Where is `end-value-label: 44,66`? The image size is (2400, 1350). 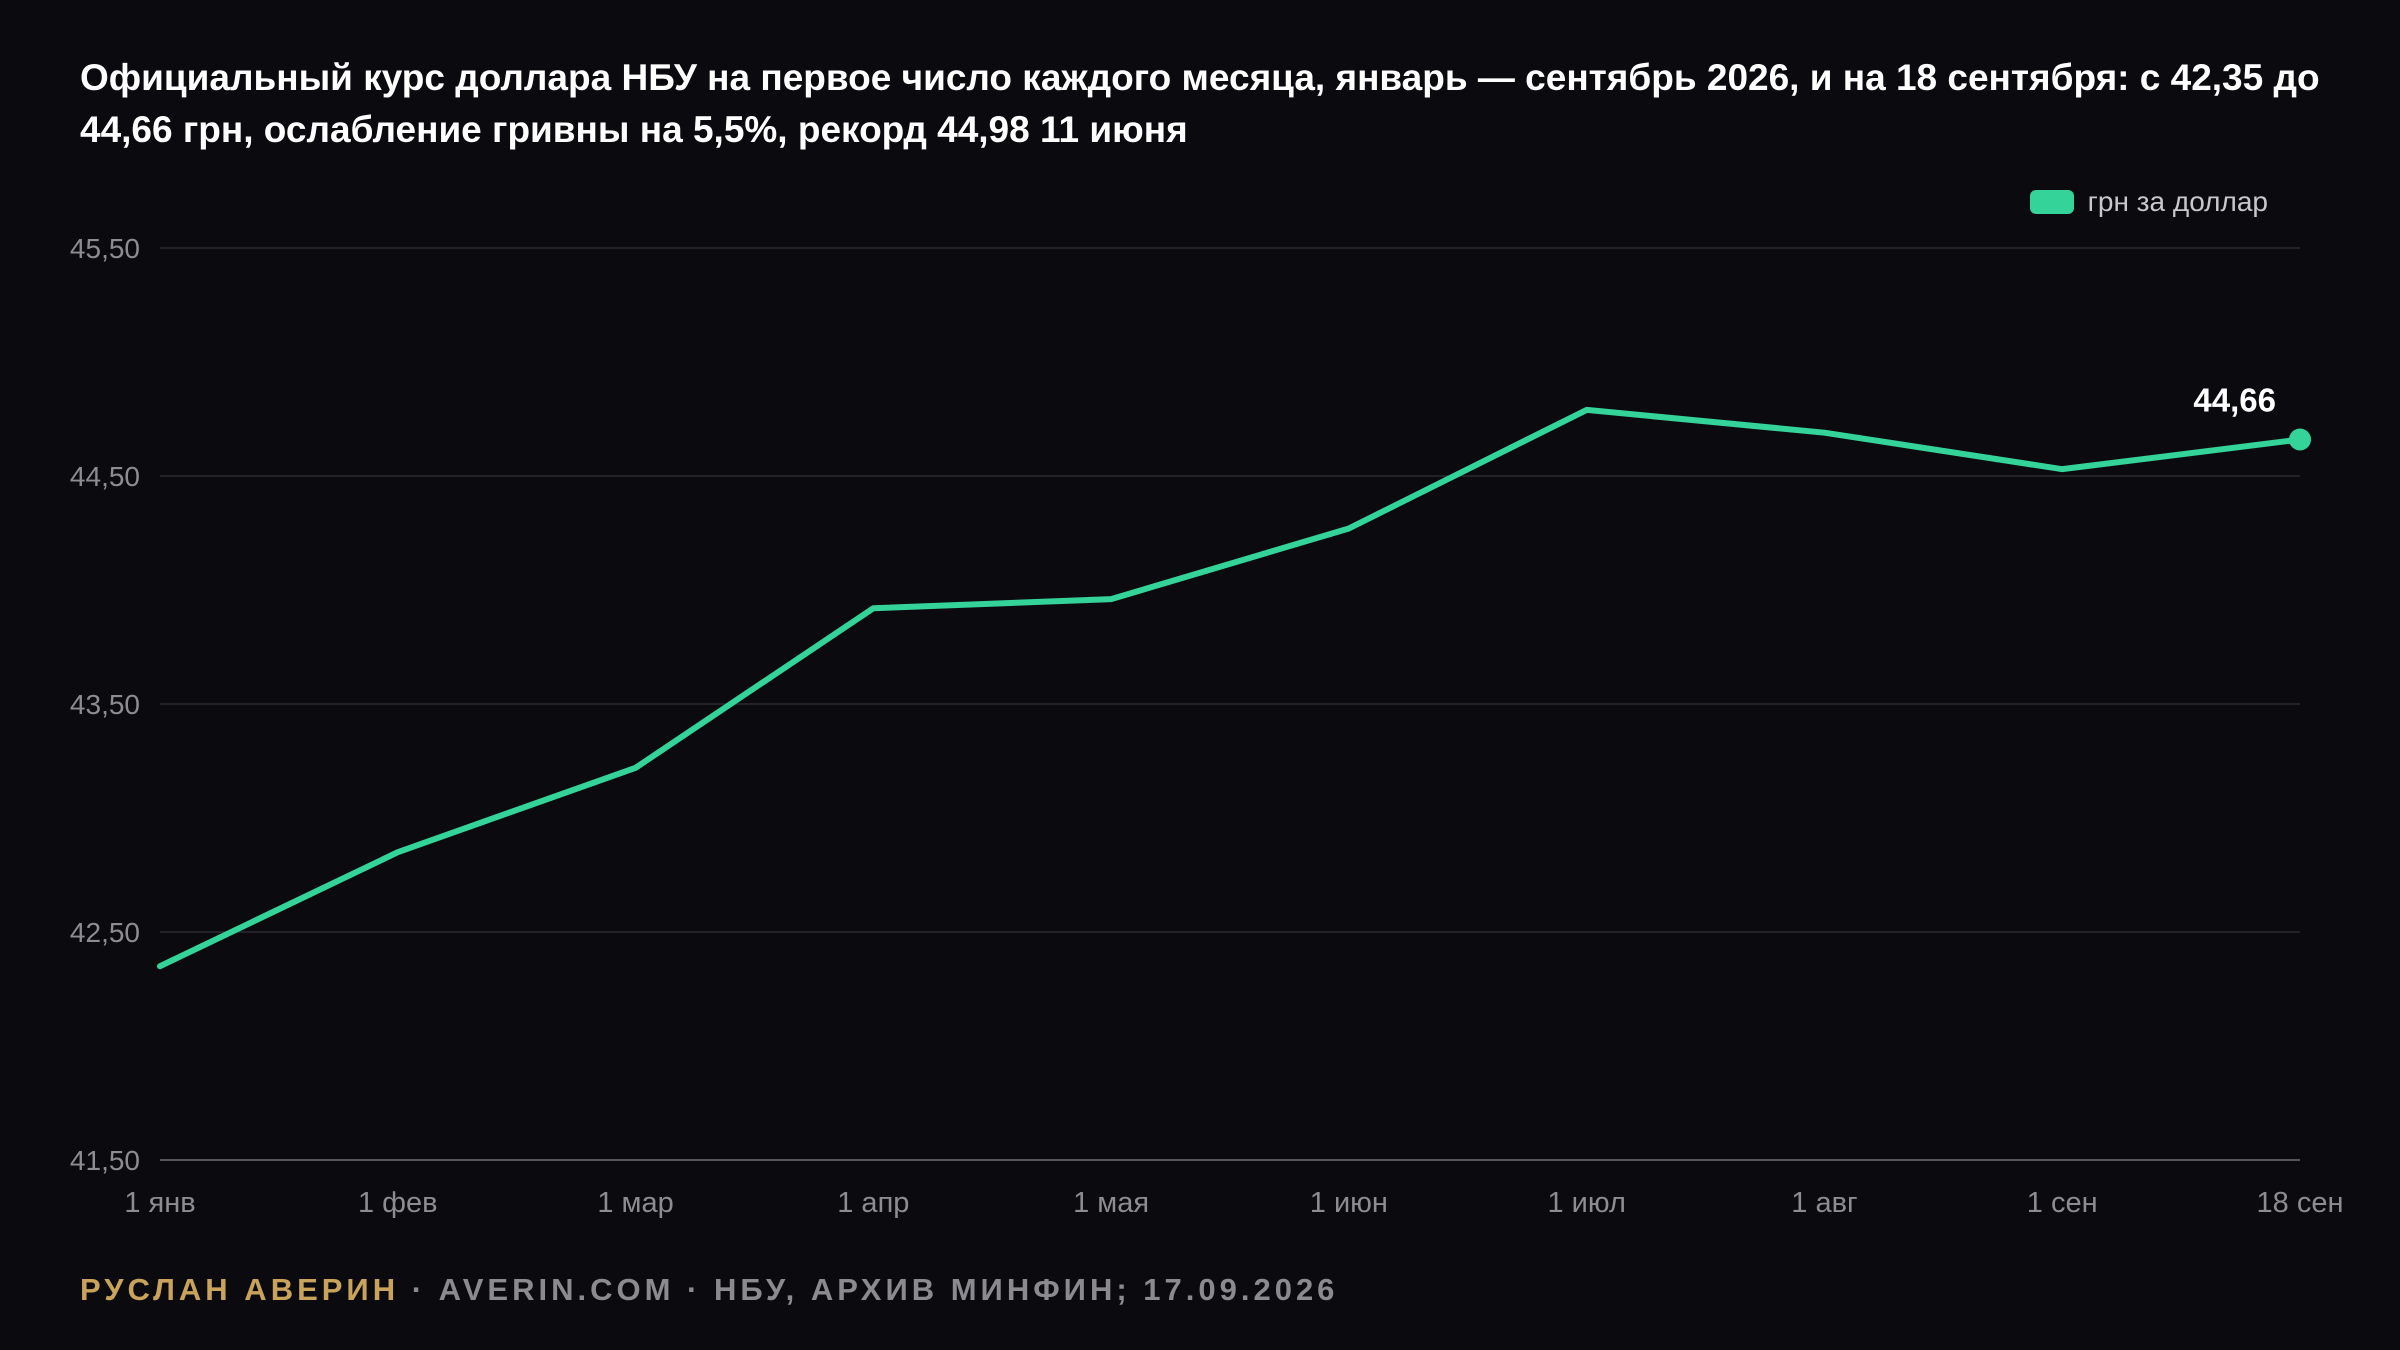
end-value-label: 44,66 is located at coordinates (2234, 400).